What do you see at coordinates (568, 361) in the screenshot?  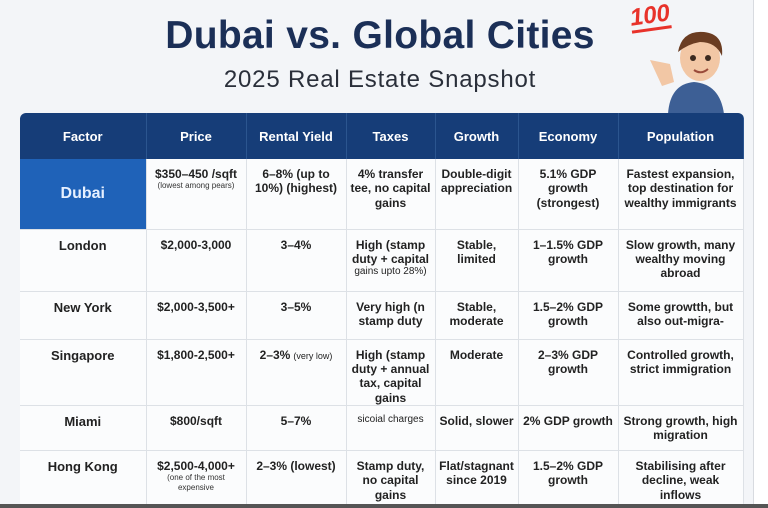 I see `economy-value: 2–3% GDP growth` at bounding box center [568, 361].